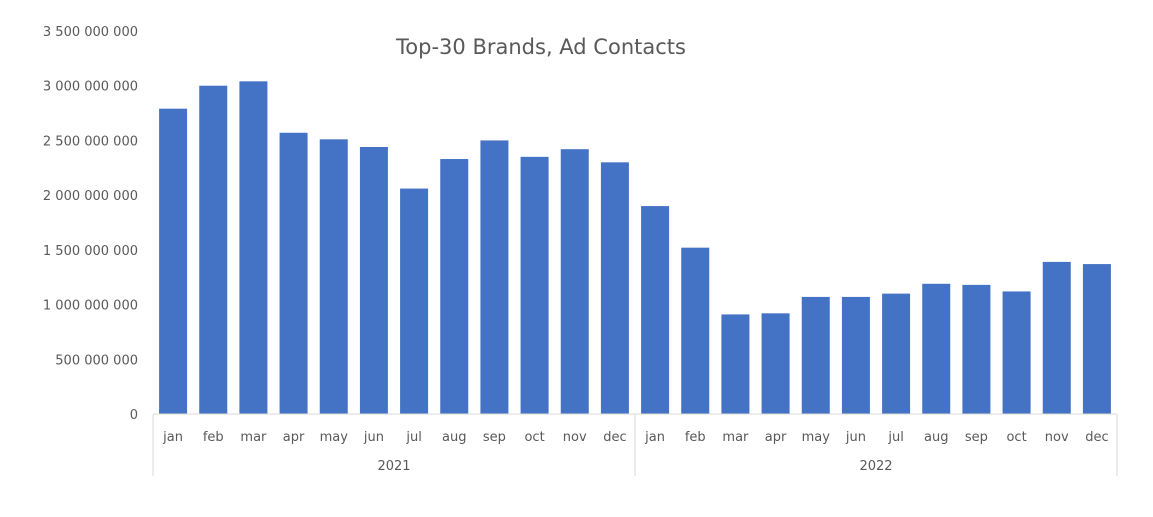 This screenshot has width=1153, height=517. Describe the element at coordinates (90, 87) in the screenshot. I see `y-tick-label: 3 000 000 000` at that location.